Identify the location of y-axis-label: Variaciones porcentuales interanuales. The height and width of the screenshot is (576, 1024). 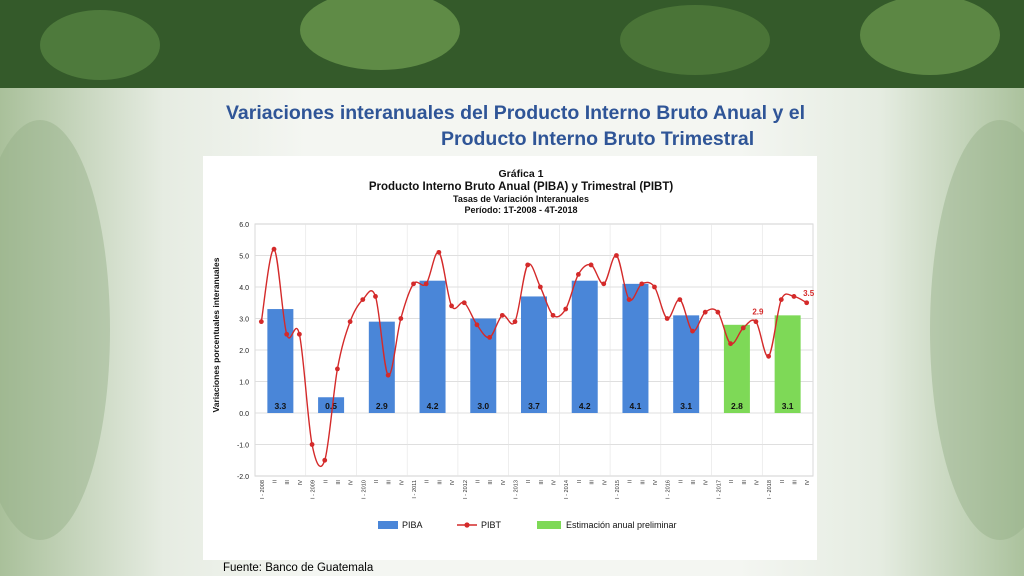
(216, 334).